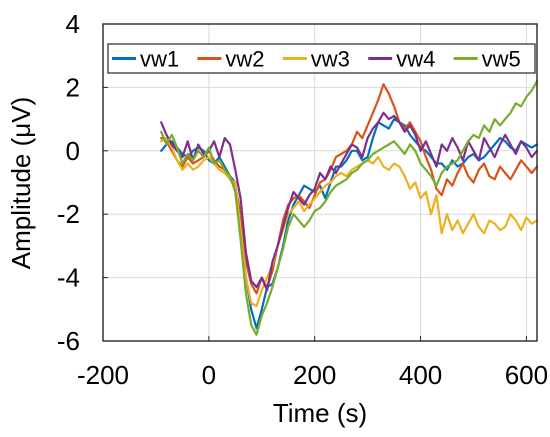 The image size is (550, 437). Describe the element at coordinates (68, 341) in the screenshot. I see `y-tick-label: -6` at that location.